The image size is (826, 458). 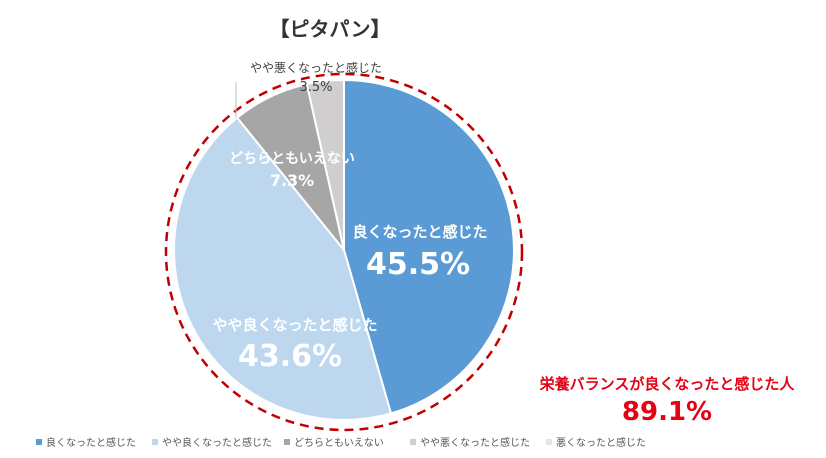 What do you see at coordinates (330, 29) in the screenshot?
I see `chart-title: 【ピタパン】` at bounding box center [330, 29].